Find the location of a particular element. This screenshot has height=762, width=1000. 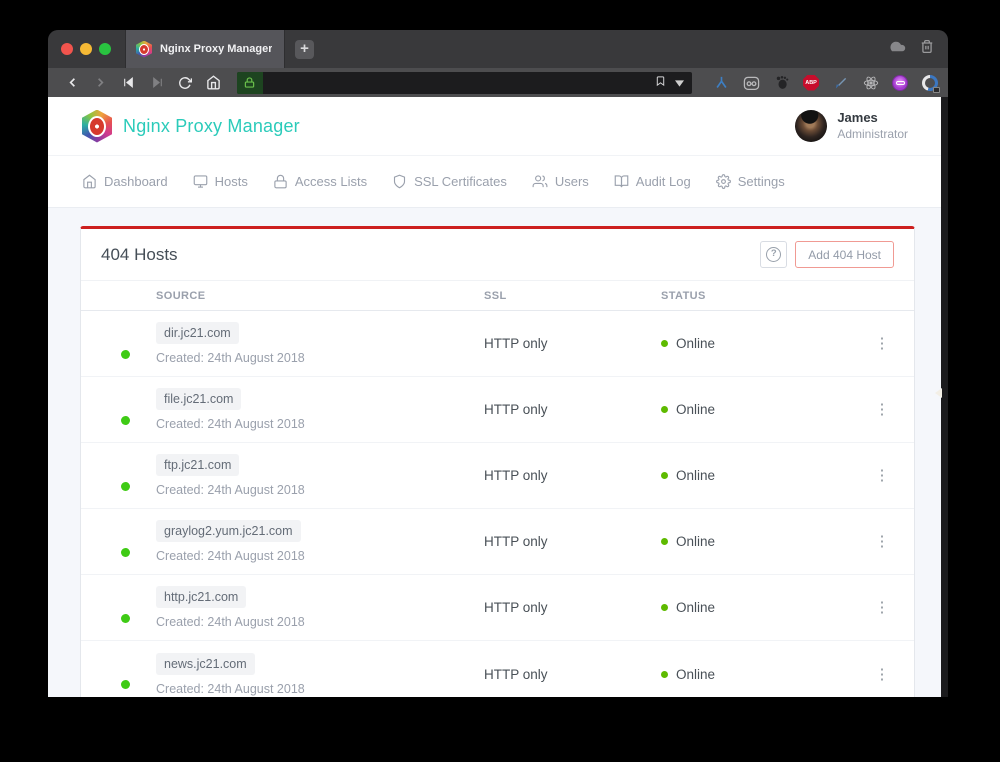

nav-label: Settings is located at coordinates (761, 181).